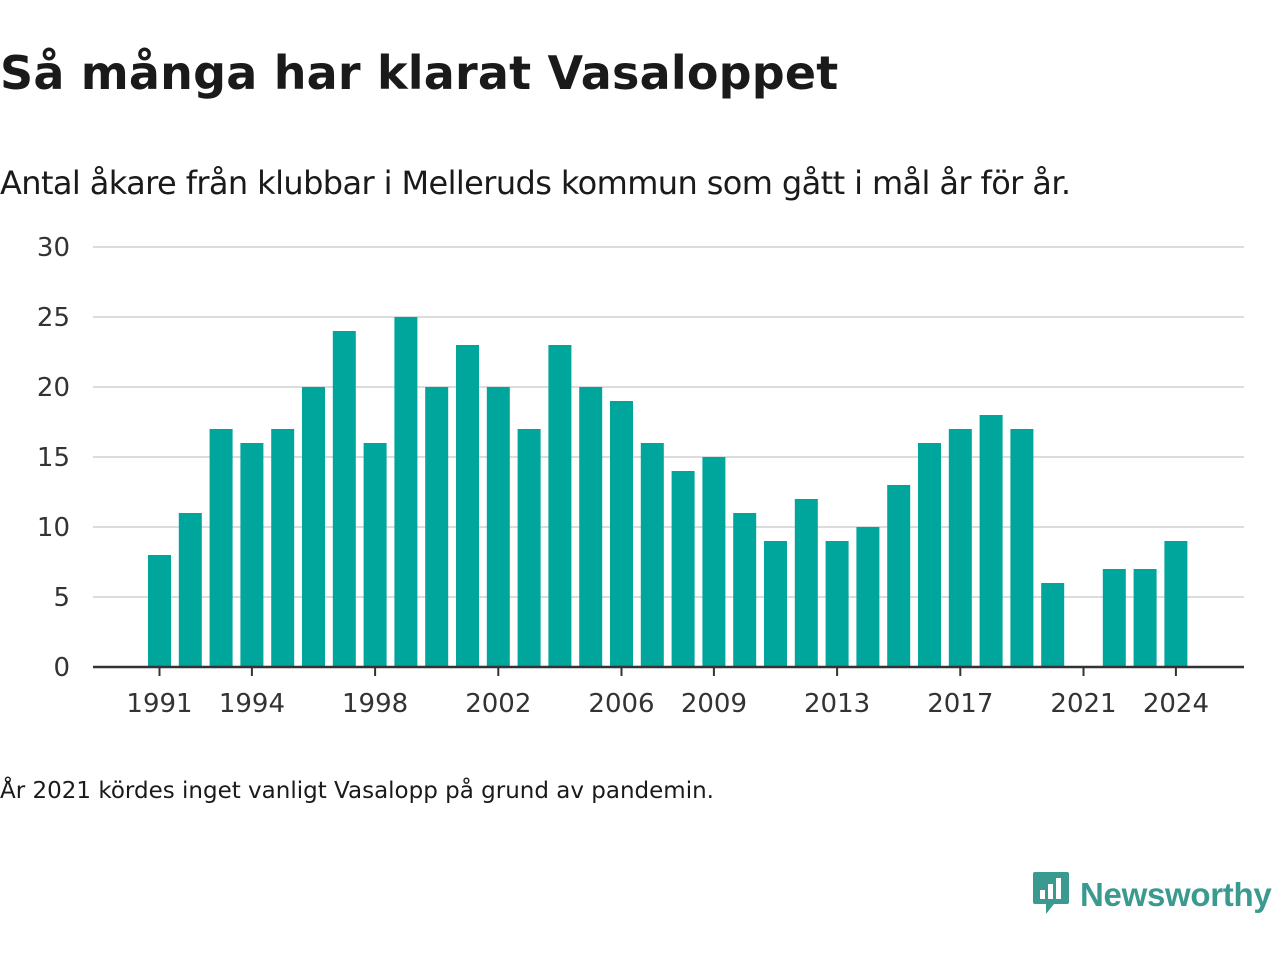  Describe the element at coordinates (61, 598) in the screenshot. I see `y-tick-label: 5` at that location.